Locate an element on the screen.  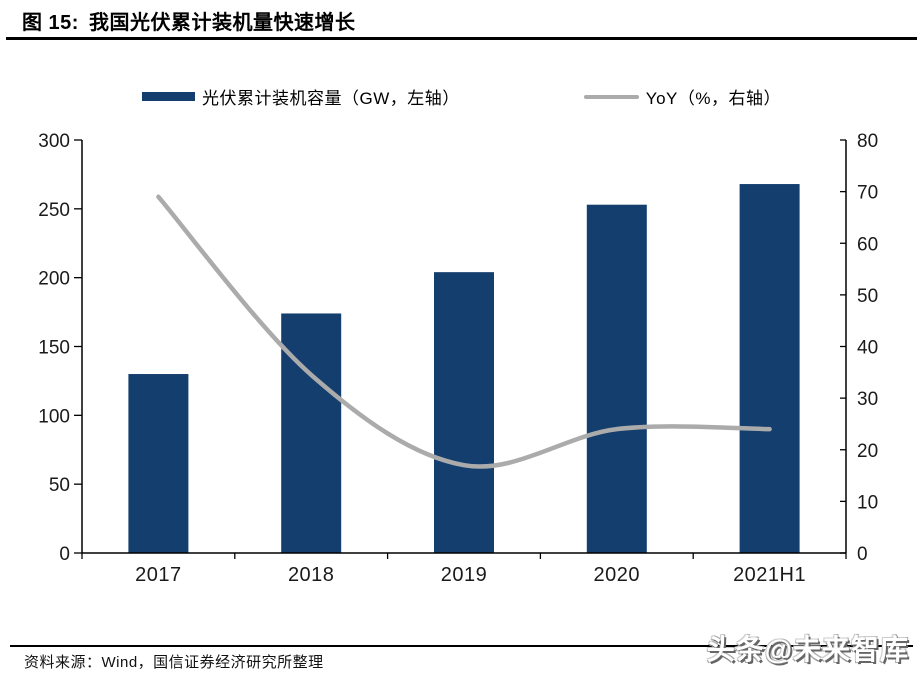
right-axis-tick-label: 20 is located at coordinates (867, 451).